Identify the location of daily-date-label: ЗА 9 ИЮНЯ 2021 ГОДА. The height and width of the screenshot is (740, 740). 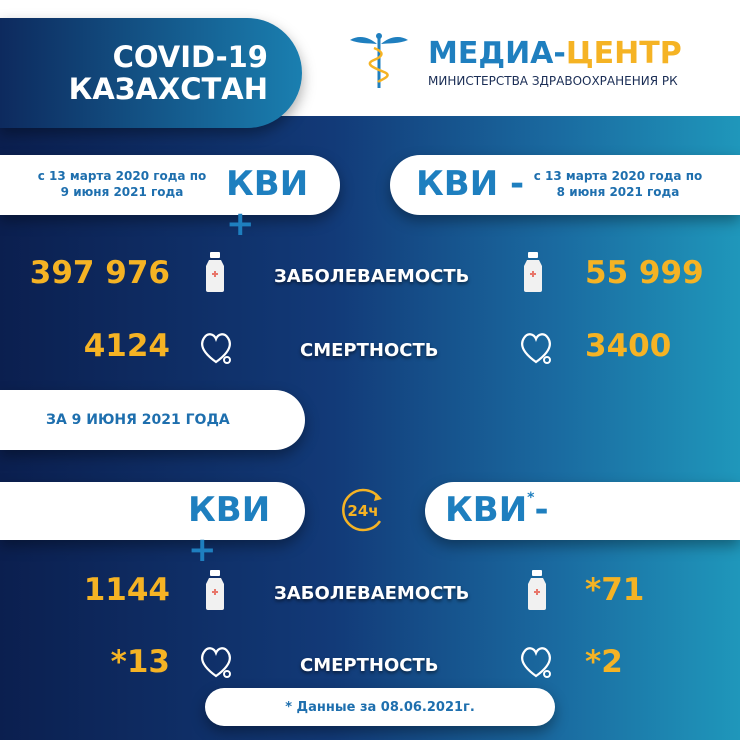
(138, 420).